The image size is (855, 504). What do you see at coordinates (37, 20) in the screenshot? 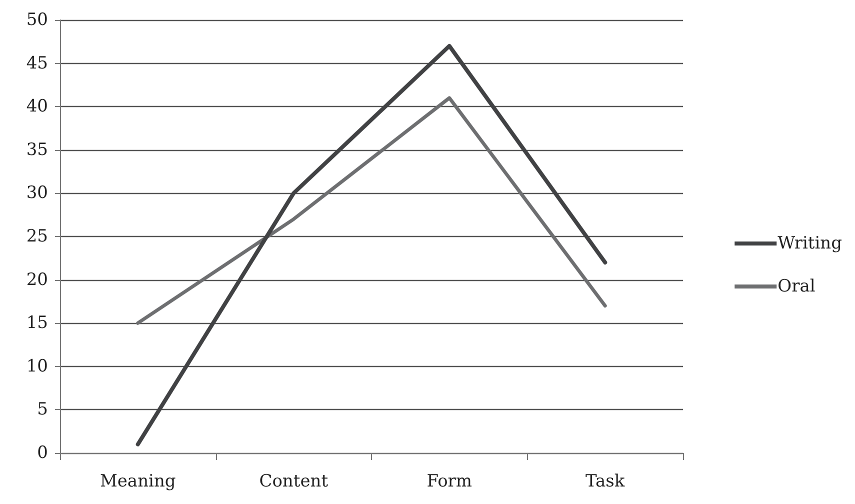
I see `y-tick-label: 50` at bounding box center [37, 20].